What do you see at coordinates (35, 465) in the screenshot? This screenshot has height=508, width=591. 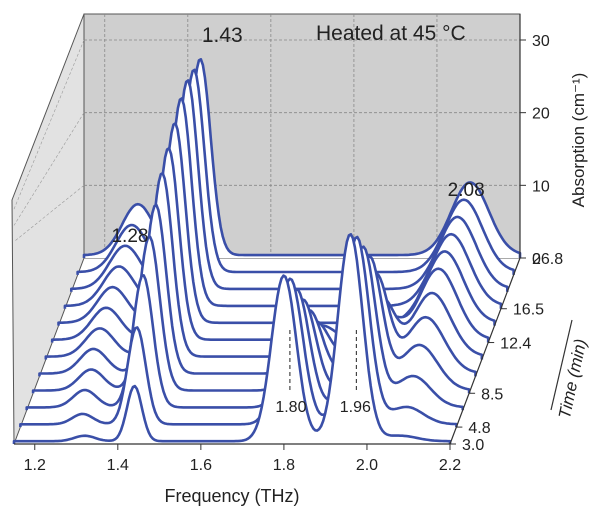 I see `x-tick-label: 1.2` at bounding box center [35, 465].